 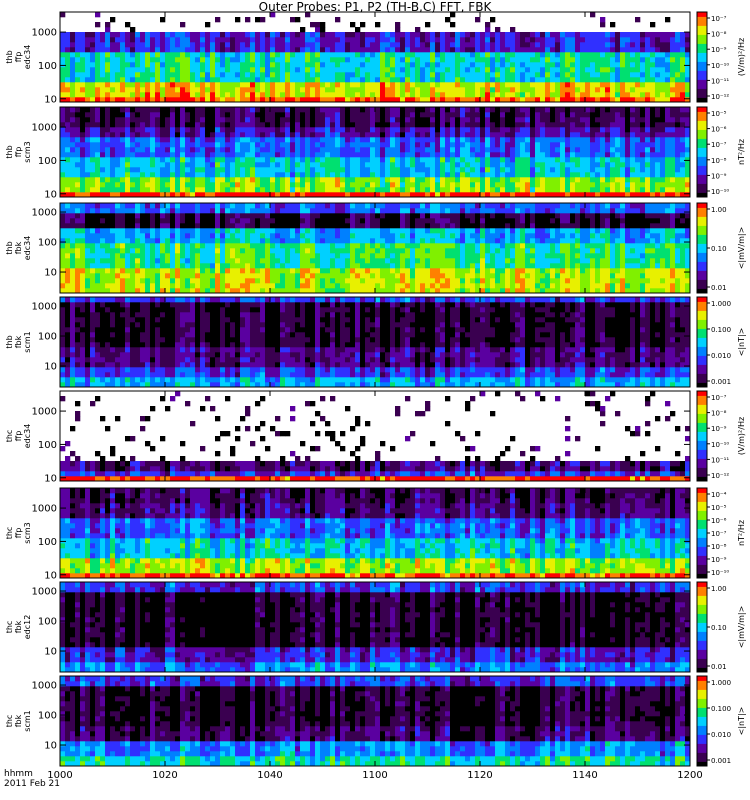 I want to click on x-tick-label: 1040, so click(x=269, y=775).